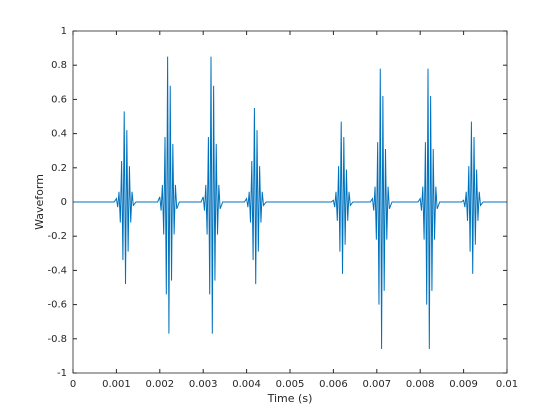 The image size is (560, 420). What do you see at coordinates (159, 384) in the screenshot?
I see `x-tick-label: 0.002` at bounding box center [159, 384].